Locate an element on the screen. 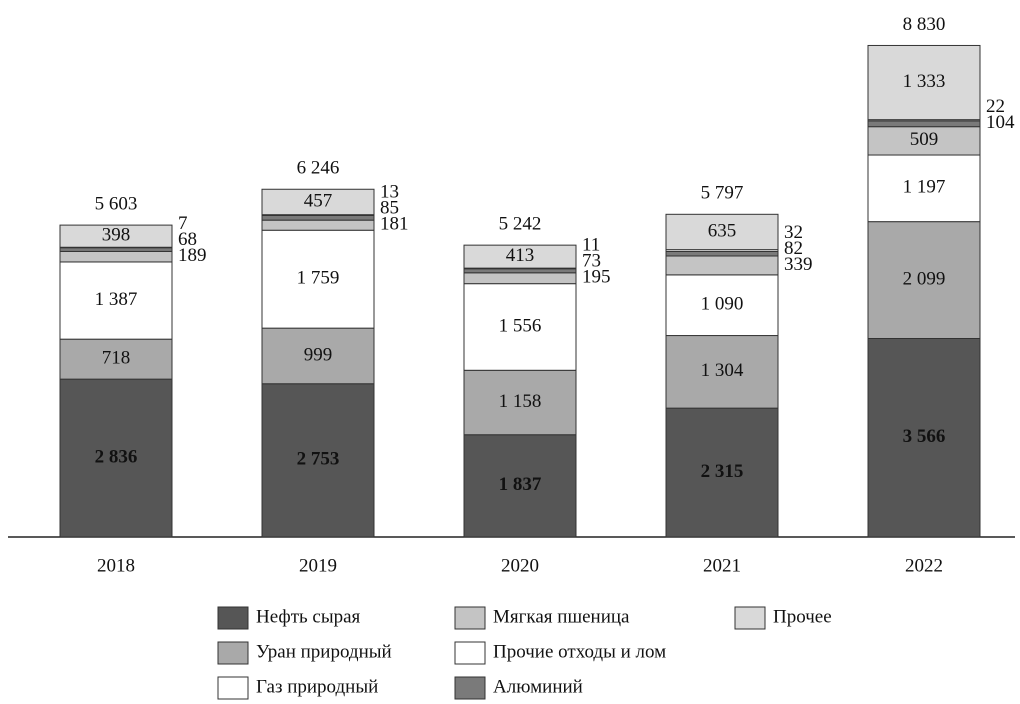 Image resolution: width=1020 pixels, height=704 pixels. value-label: 2 836 is located at coordinates (116, 456).